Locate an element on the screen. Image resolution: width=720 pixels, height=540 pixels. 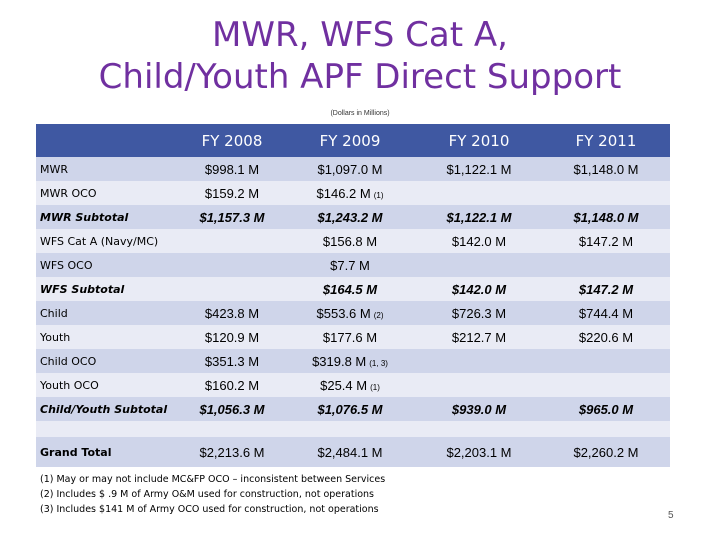
cell-value: $1,097.0 M is located at coordinates (350, 169).